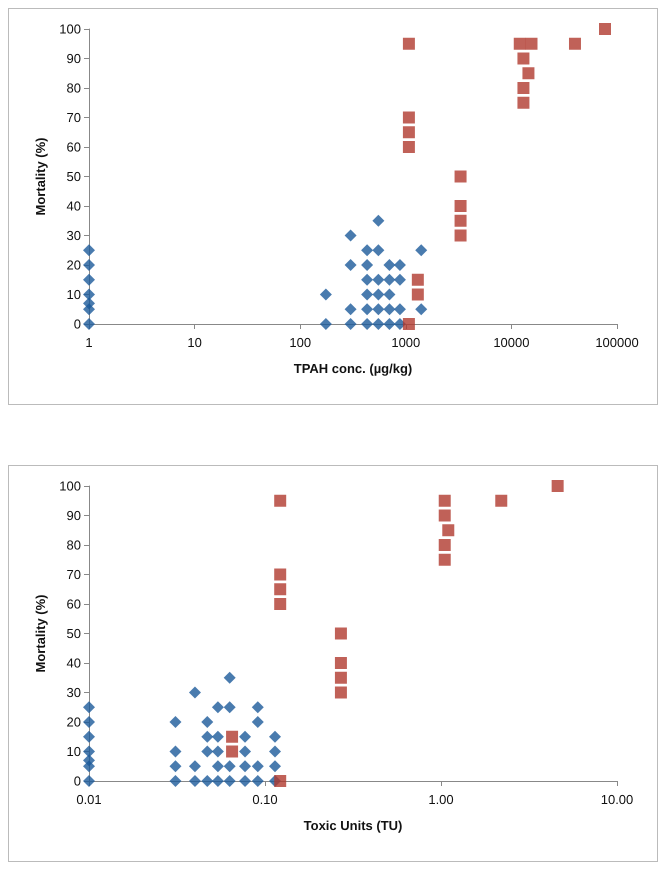 The image size is (667, 881). I want to click on x-tick-label: 0.10, so click(265, 799).